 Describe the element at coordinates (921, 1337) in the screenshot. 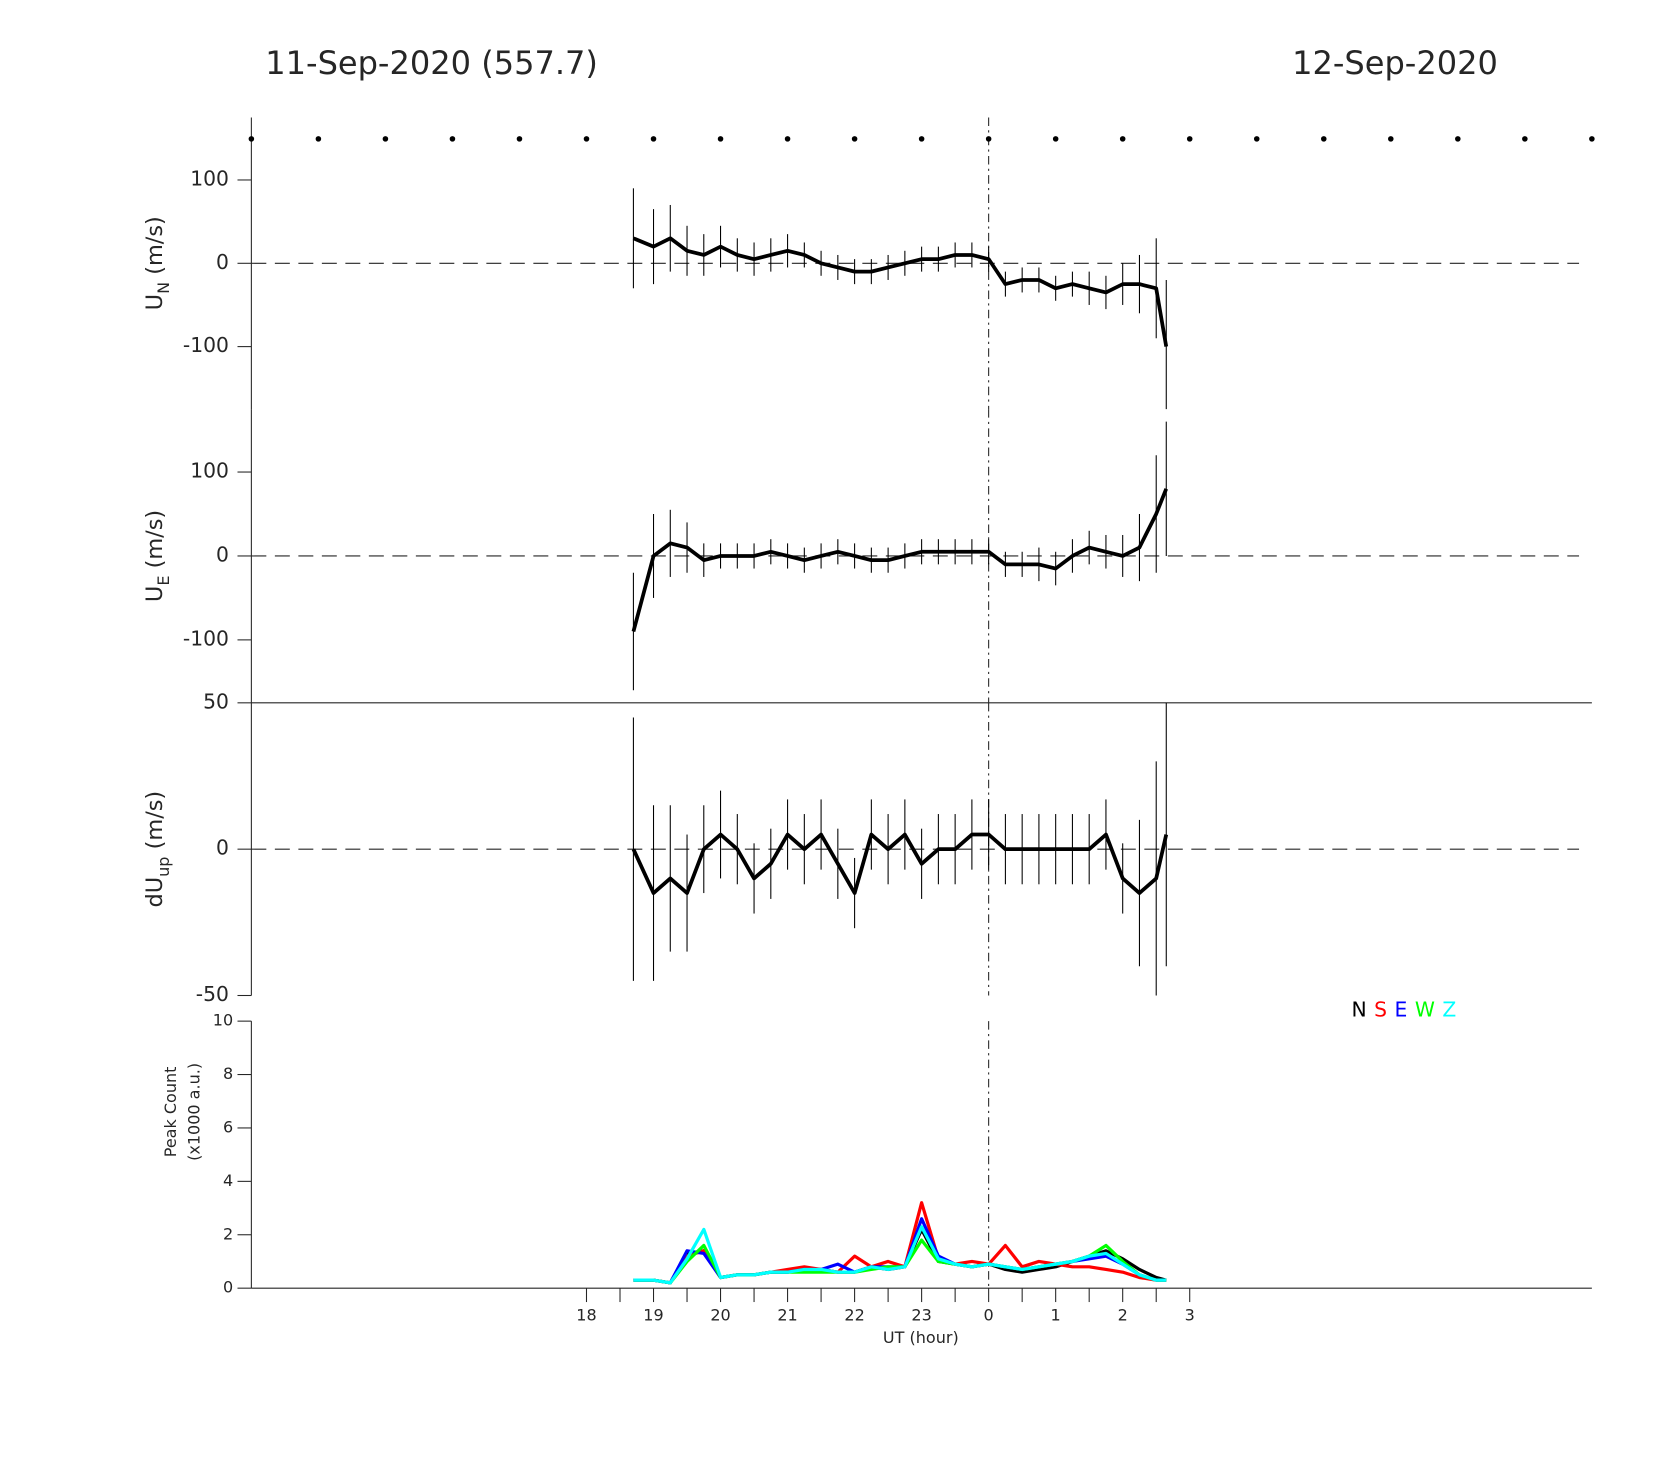

I see `x-axis-label: UT (hour)` at that location.